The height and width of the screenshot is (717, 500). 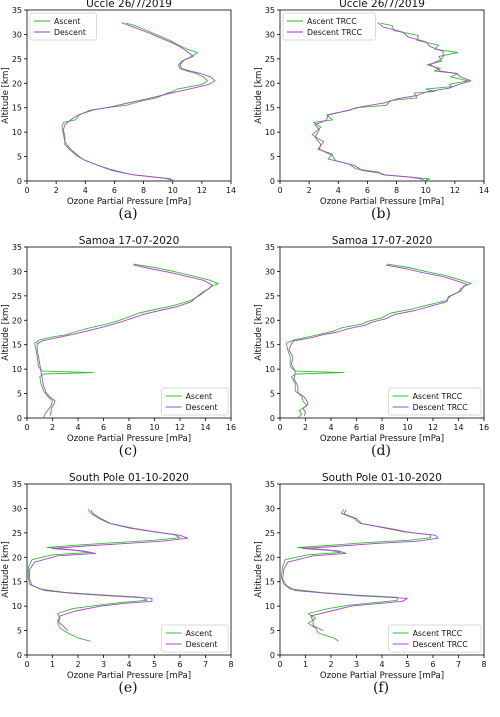 What do you see at coordinates (129, 478) in the screenshot?
I see `chart-title: South Pole 01-10-2020` at bounding box center [129, 478].